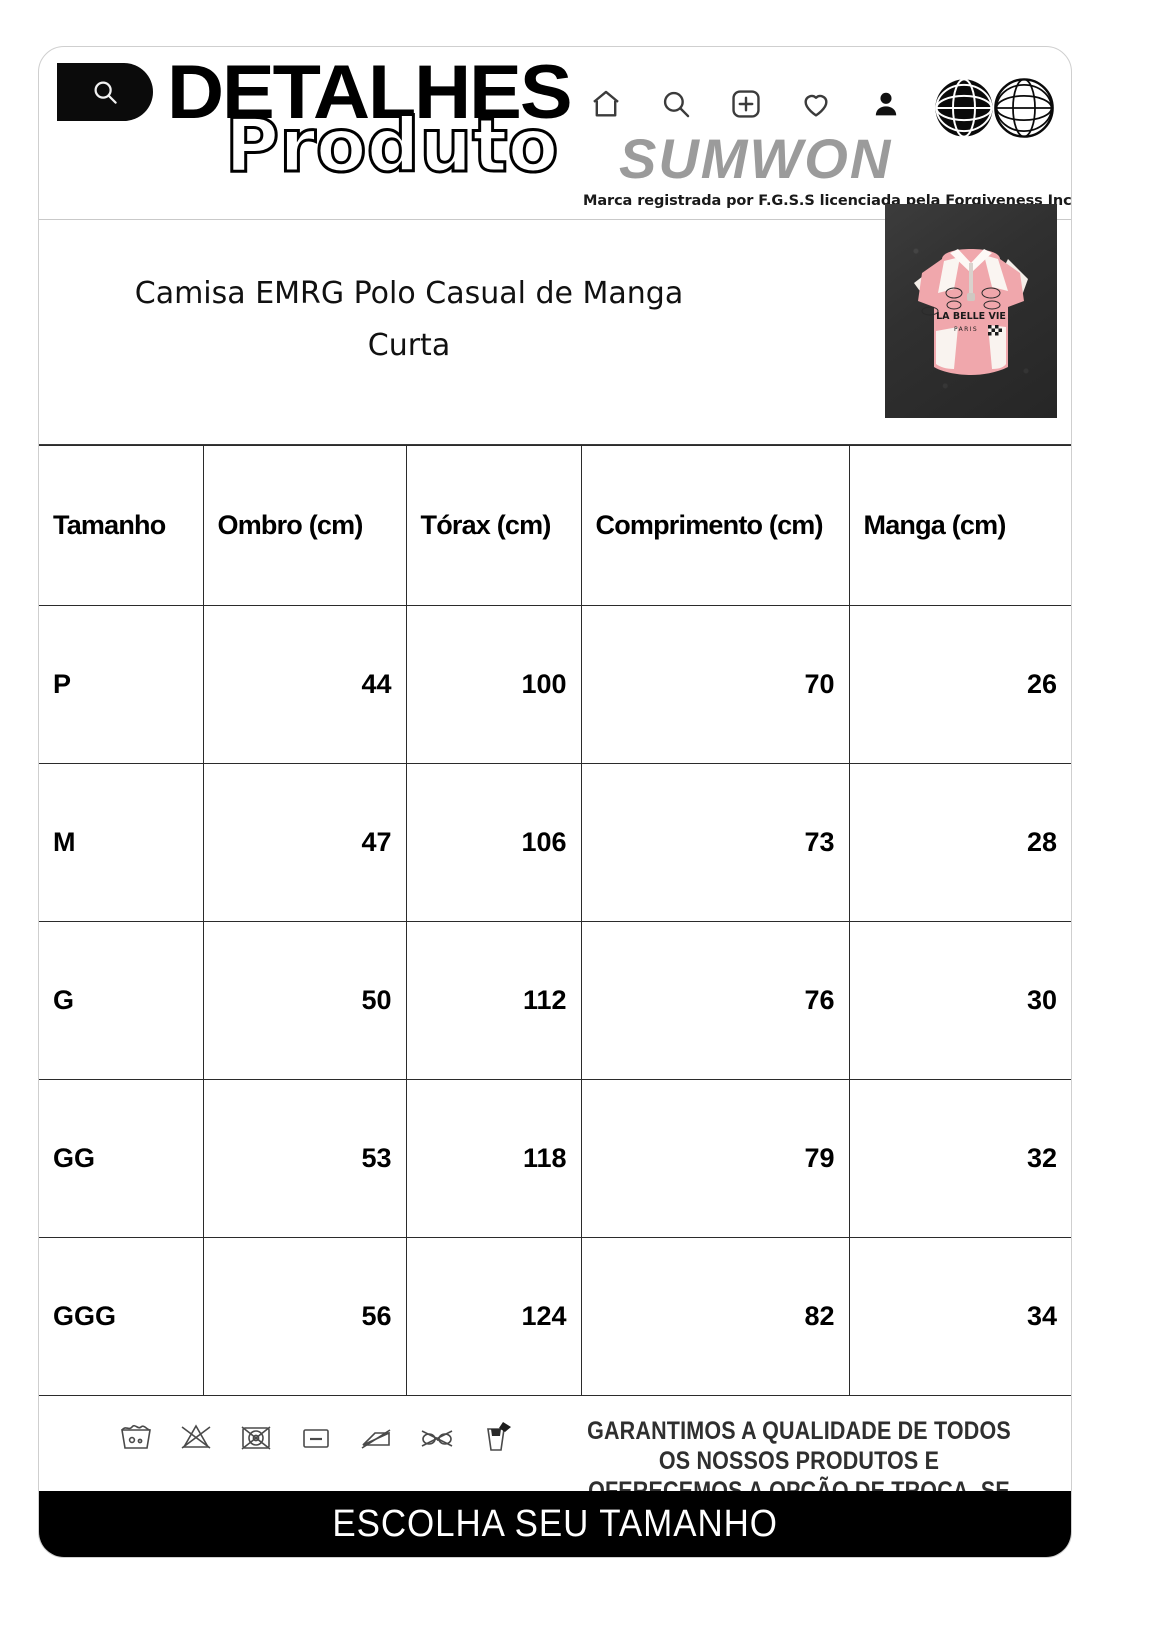 The image size is (1150, 1630). I want to click on cell-manga: 34, so click(959, 1316).